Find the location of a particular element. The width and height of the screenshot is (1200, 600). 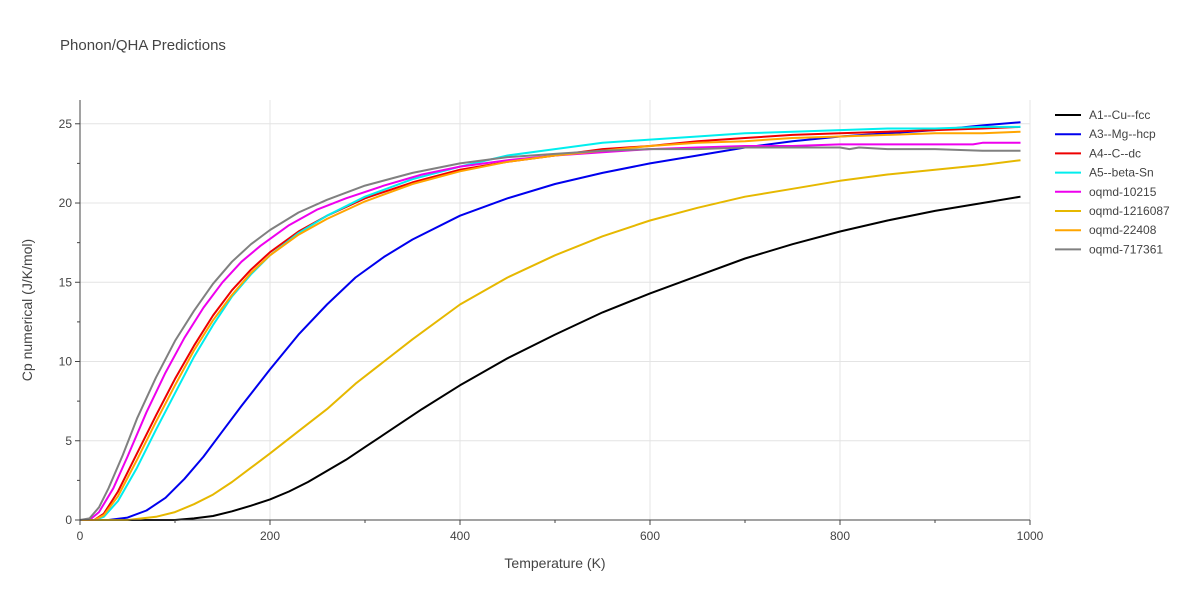

legend-label: A1--Cu--fcc is located at coordinates (1119, 115).